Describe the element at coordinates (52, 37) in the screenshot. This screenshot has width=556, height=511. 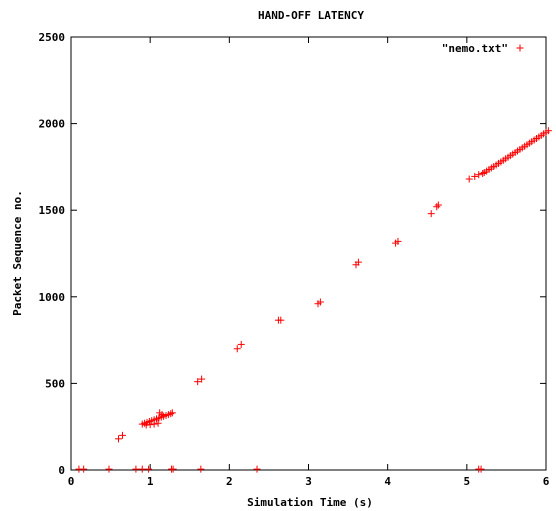
I see `y-tick-label: 2500` at that location.